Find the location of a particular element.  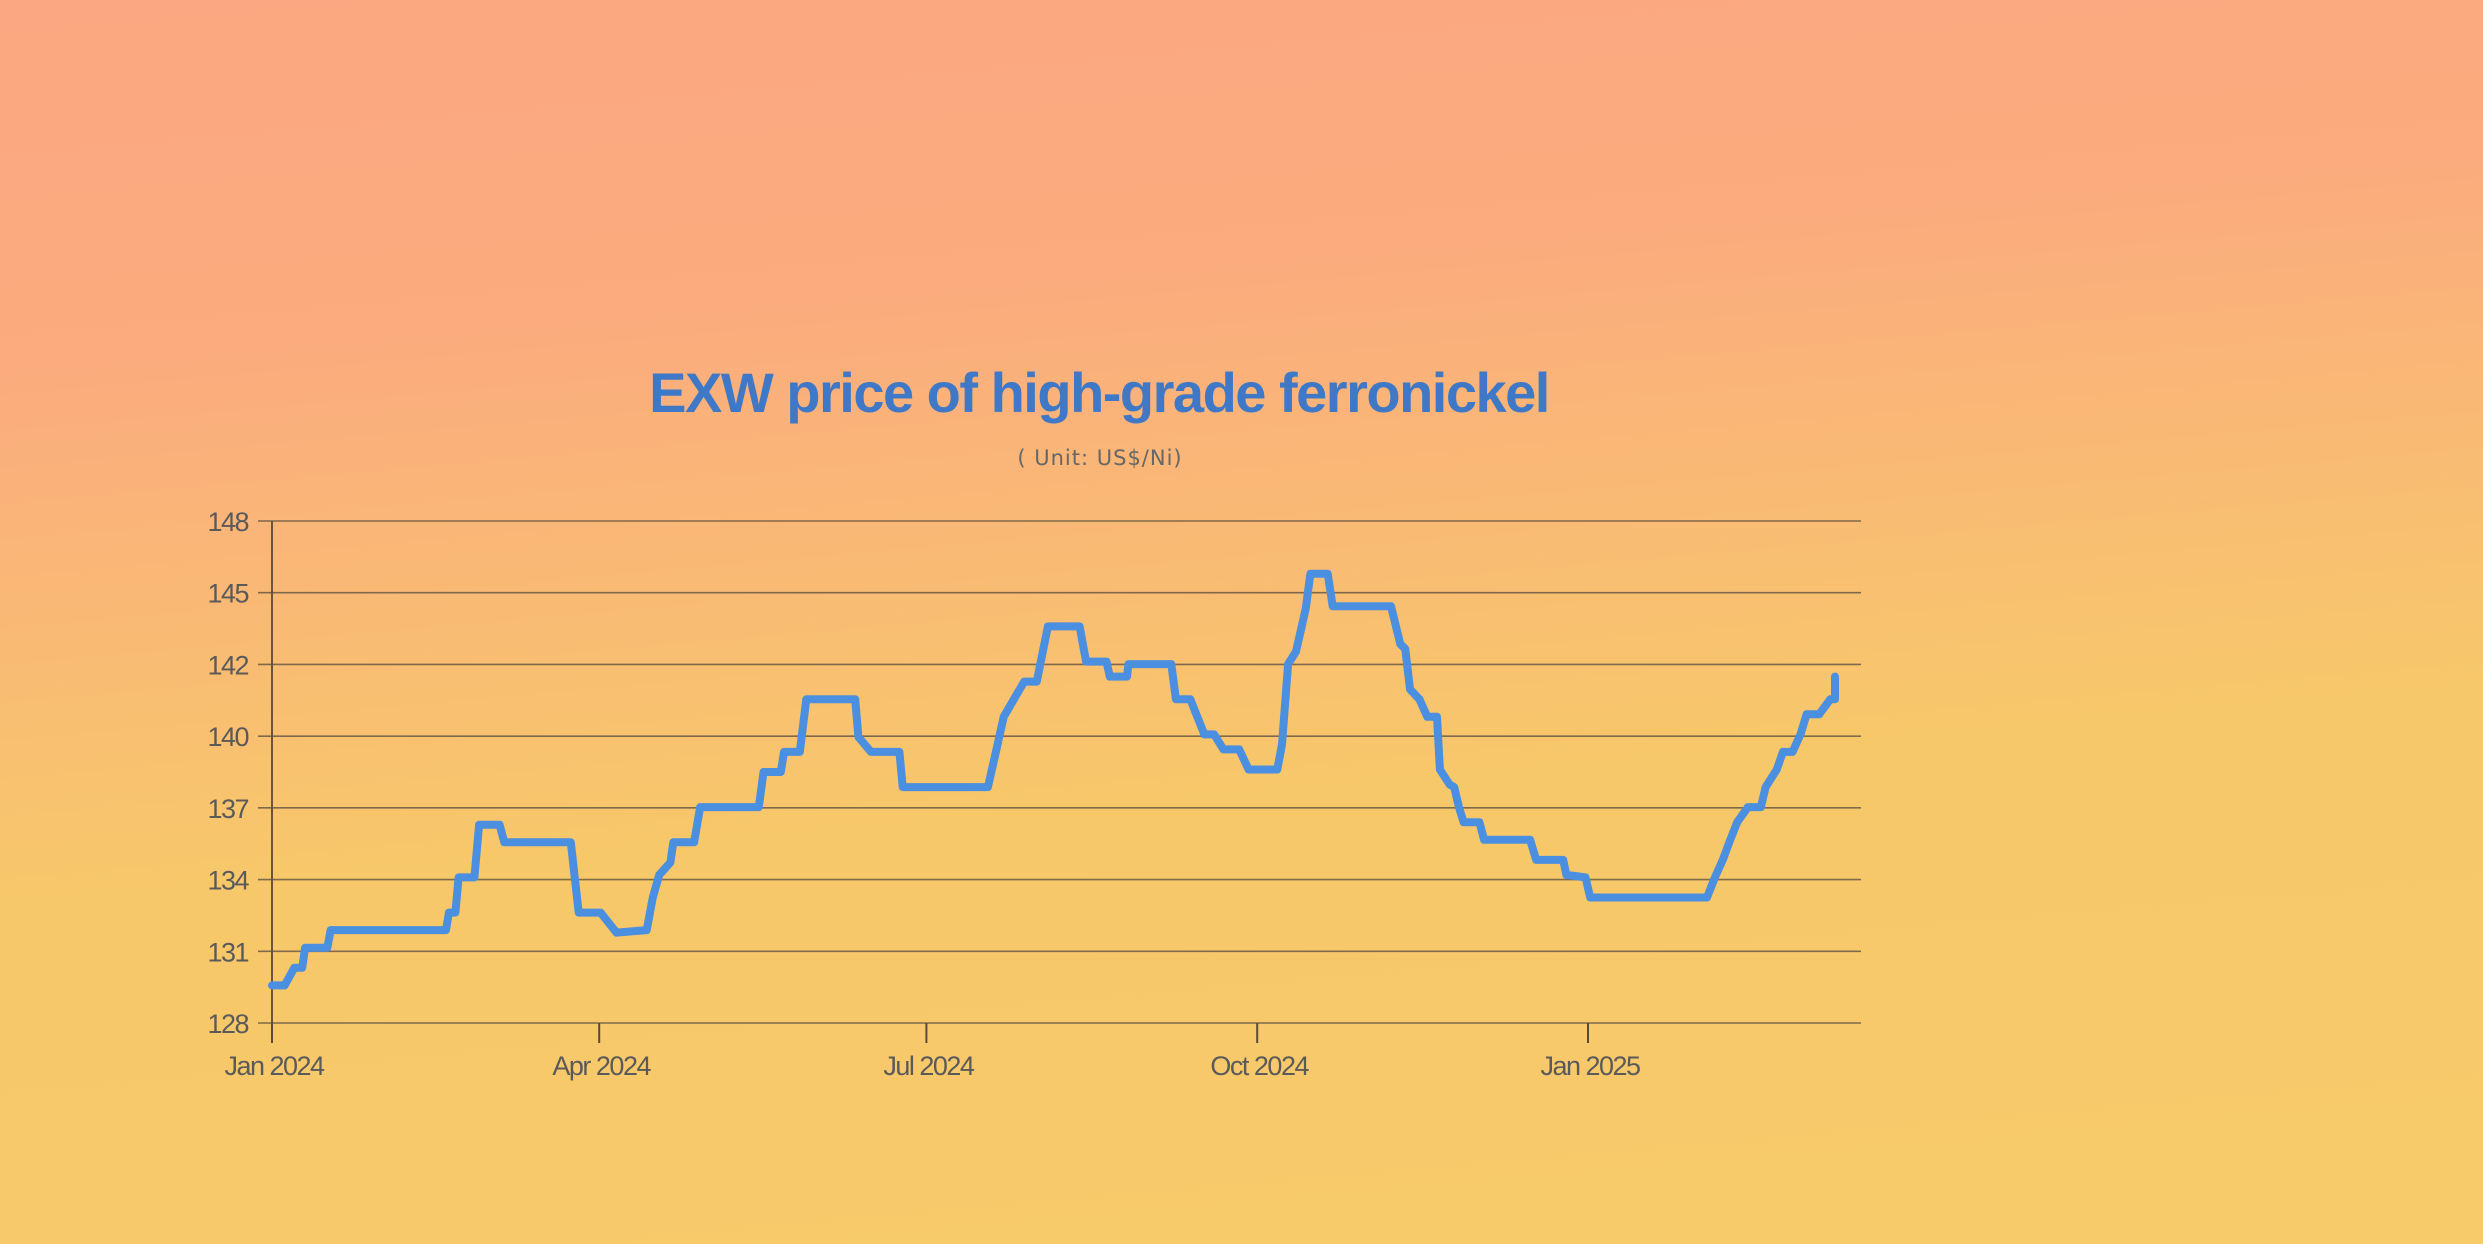

x-tick-label: Apr 2024 is located at coordinates (601, 1066).